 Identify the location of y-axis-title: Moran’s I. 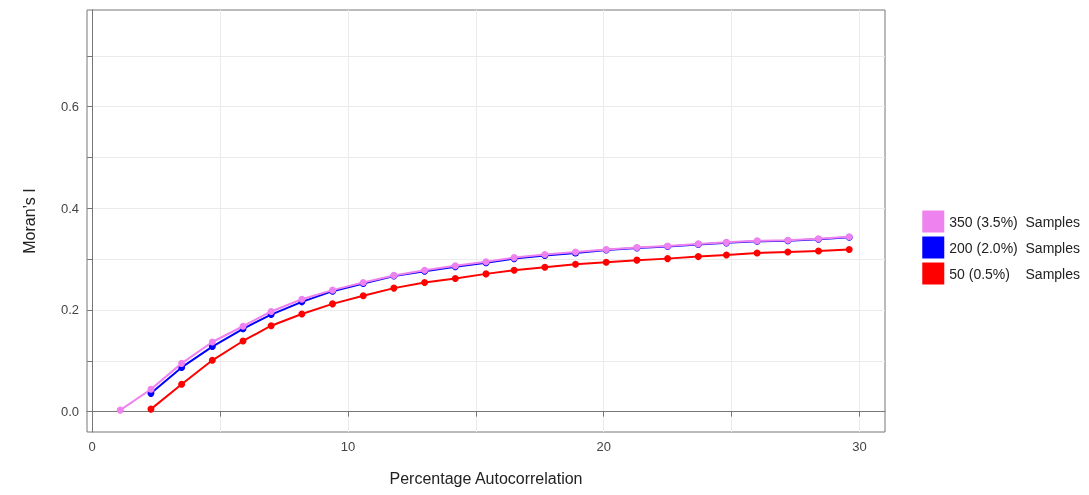
(29, 221).